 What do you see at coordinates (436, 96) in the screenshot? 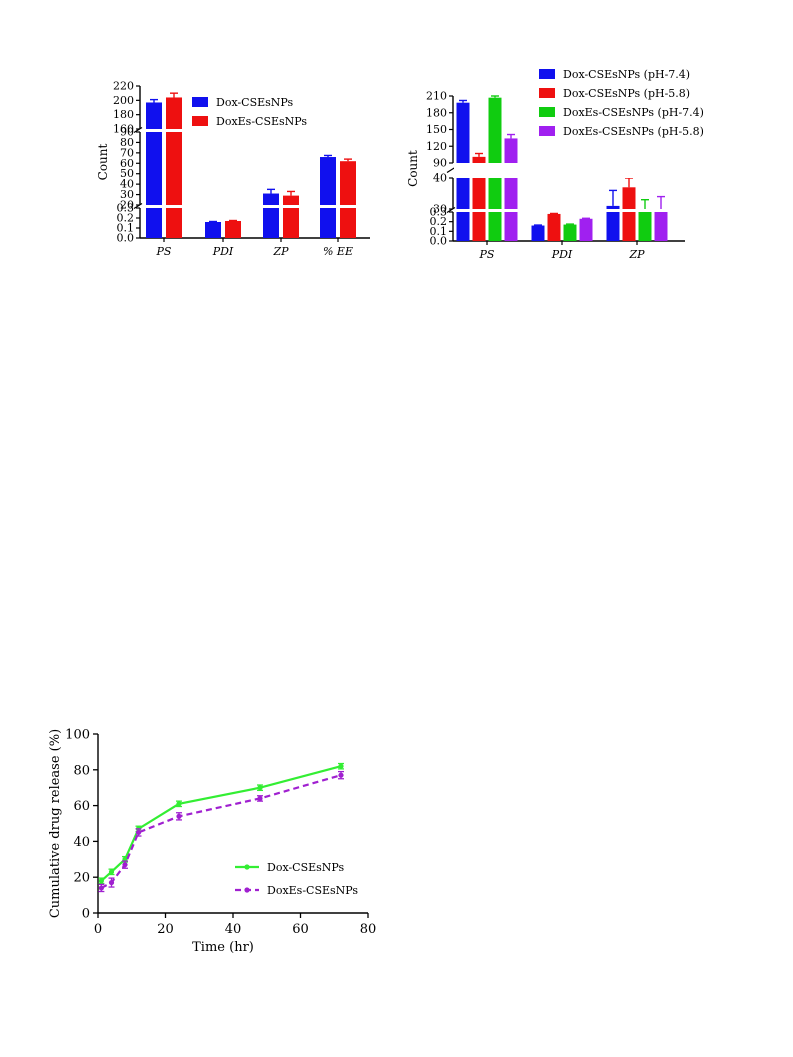
I see `y-tick-label: 210` at bounding box center [436, 96].